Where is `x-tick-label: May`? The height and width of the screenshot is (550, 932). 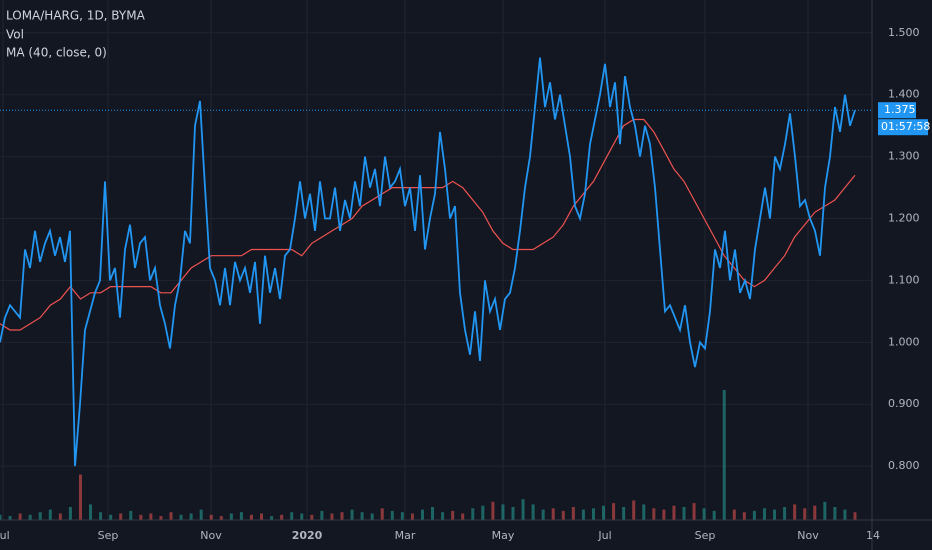
x-tick-label: May is located at coordinates (503, 535).